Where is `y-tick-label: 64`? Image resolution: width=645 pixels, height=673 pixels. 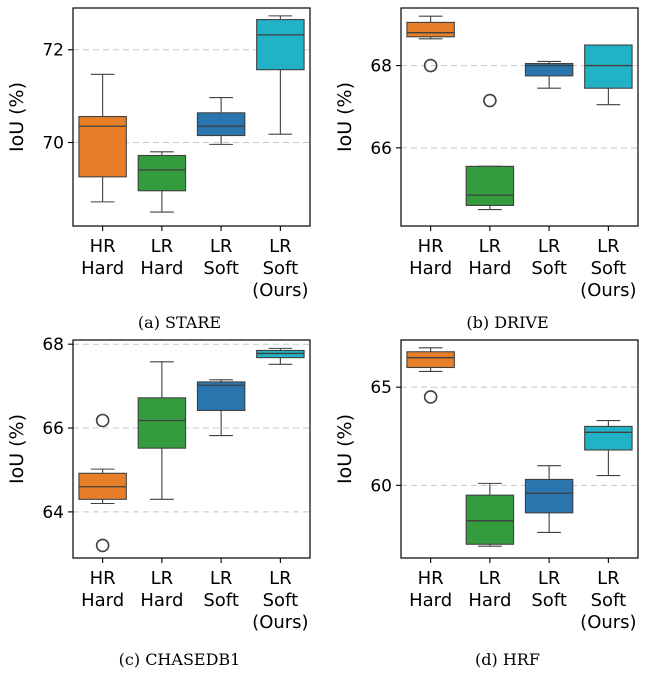 y-tick-label: 64 is located at coordinates (53, 513).